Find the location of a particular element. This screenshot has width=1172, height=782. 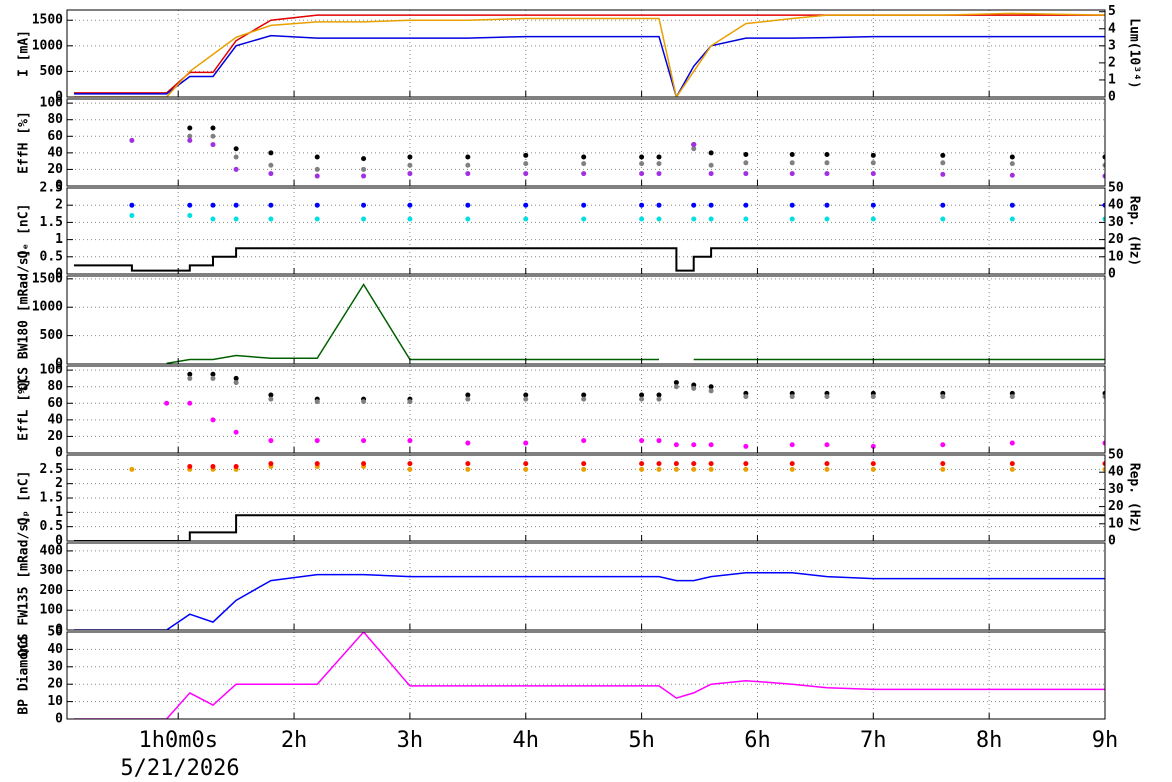

y-axis-label: QCS FW135 [mRad/s] is located at coordinates (24, 586).